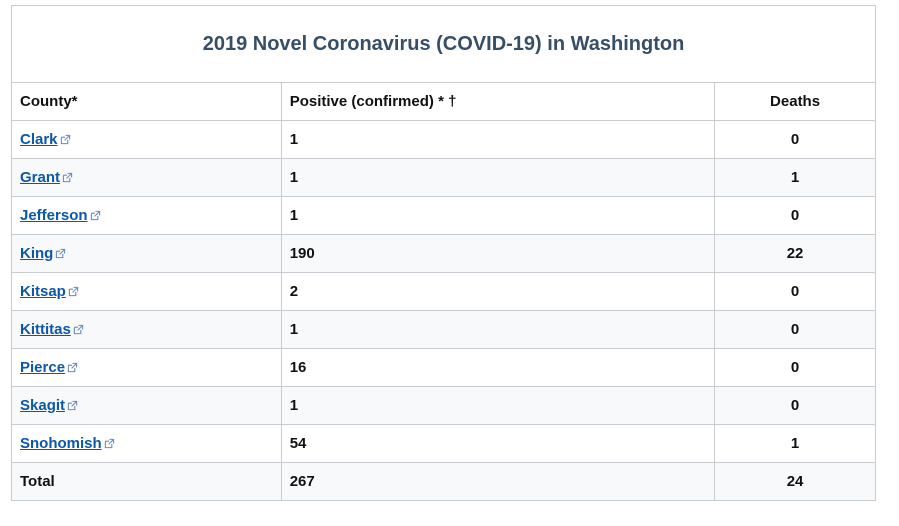 This screenshot has height=526, width=899. What do you see at coordinates (498, 481) in the screenshot?
I see `positive-cell: 267` at bounding box center [498, 481].